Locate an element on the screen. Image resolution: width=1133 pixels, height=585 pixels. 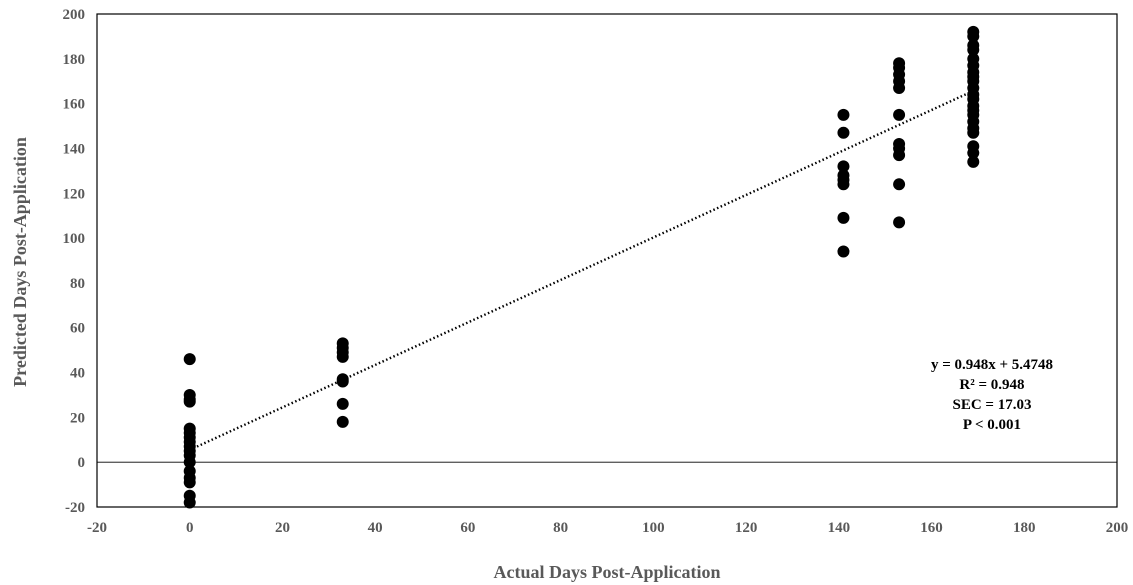
annotation-p-value: P < 0.001 is located at coordinates (992, 425).